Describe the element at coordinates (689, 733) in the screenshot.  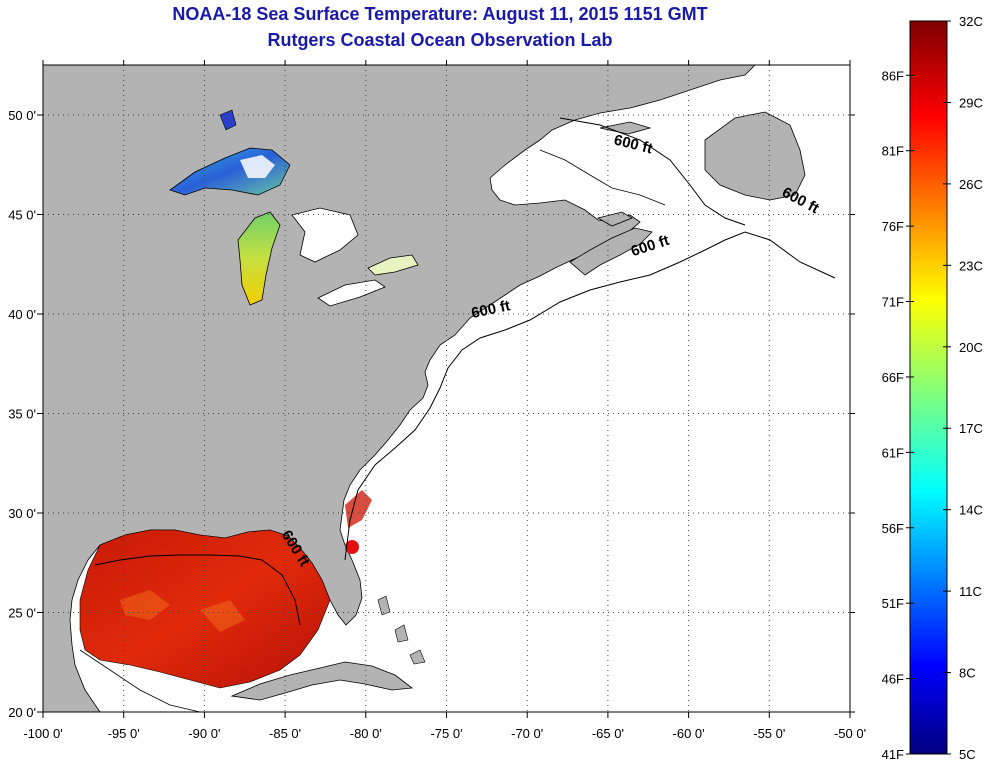
I see `lon-tick-label: -60 0'` at that location.